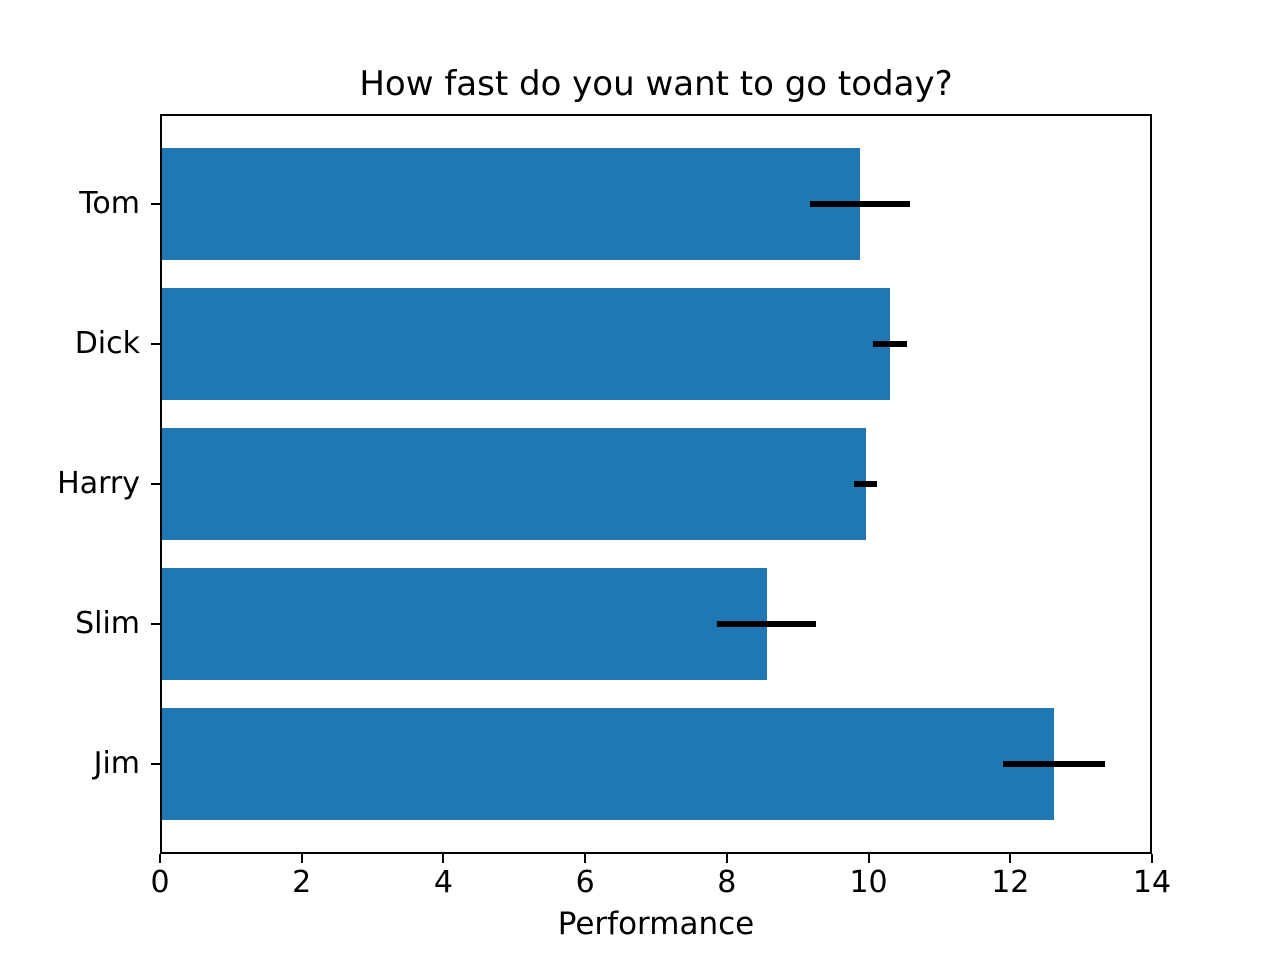 The width and height of the screenshot is (1280, 960). I want to click on error-bar-jim, so click(1054, 764).